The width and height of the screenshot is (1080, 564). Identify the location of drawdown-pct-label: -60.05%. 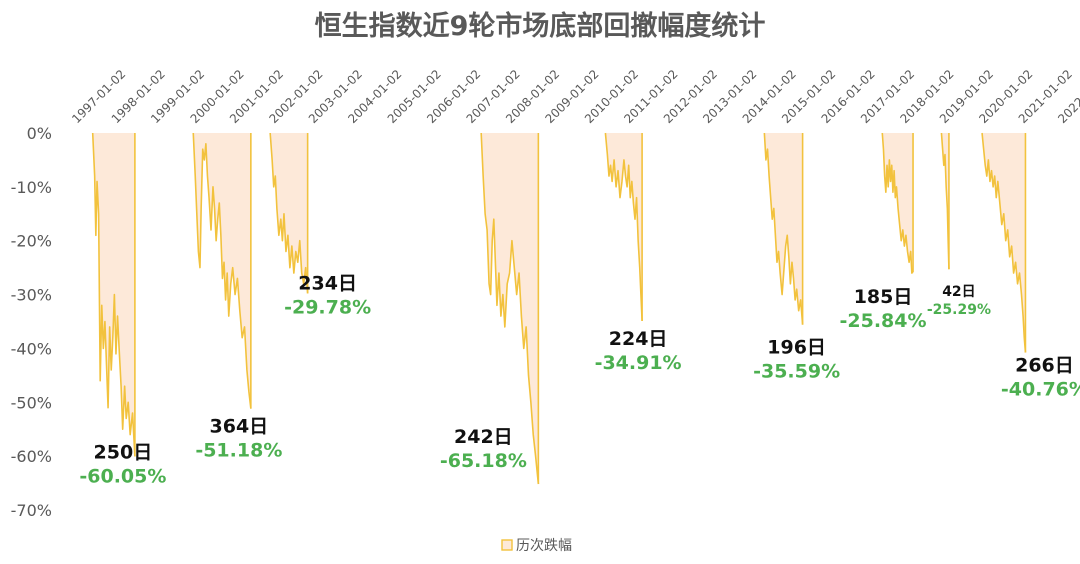
(122, 476).